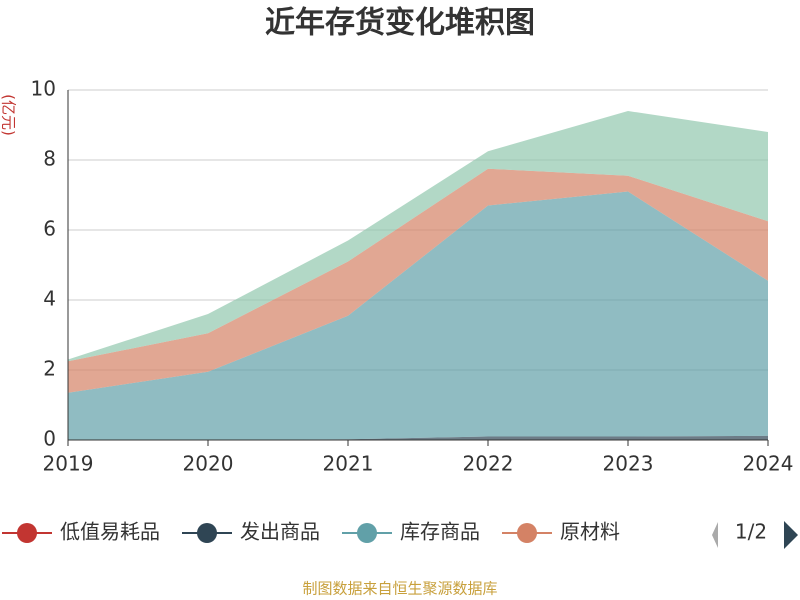 Image resolution: width=800 pixels, height=600 pixels. What do you see at coordinates (488, 464) in the screenshot?
I see `x-tick-label: 2022` at bounding box center [488, 464].